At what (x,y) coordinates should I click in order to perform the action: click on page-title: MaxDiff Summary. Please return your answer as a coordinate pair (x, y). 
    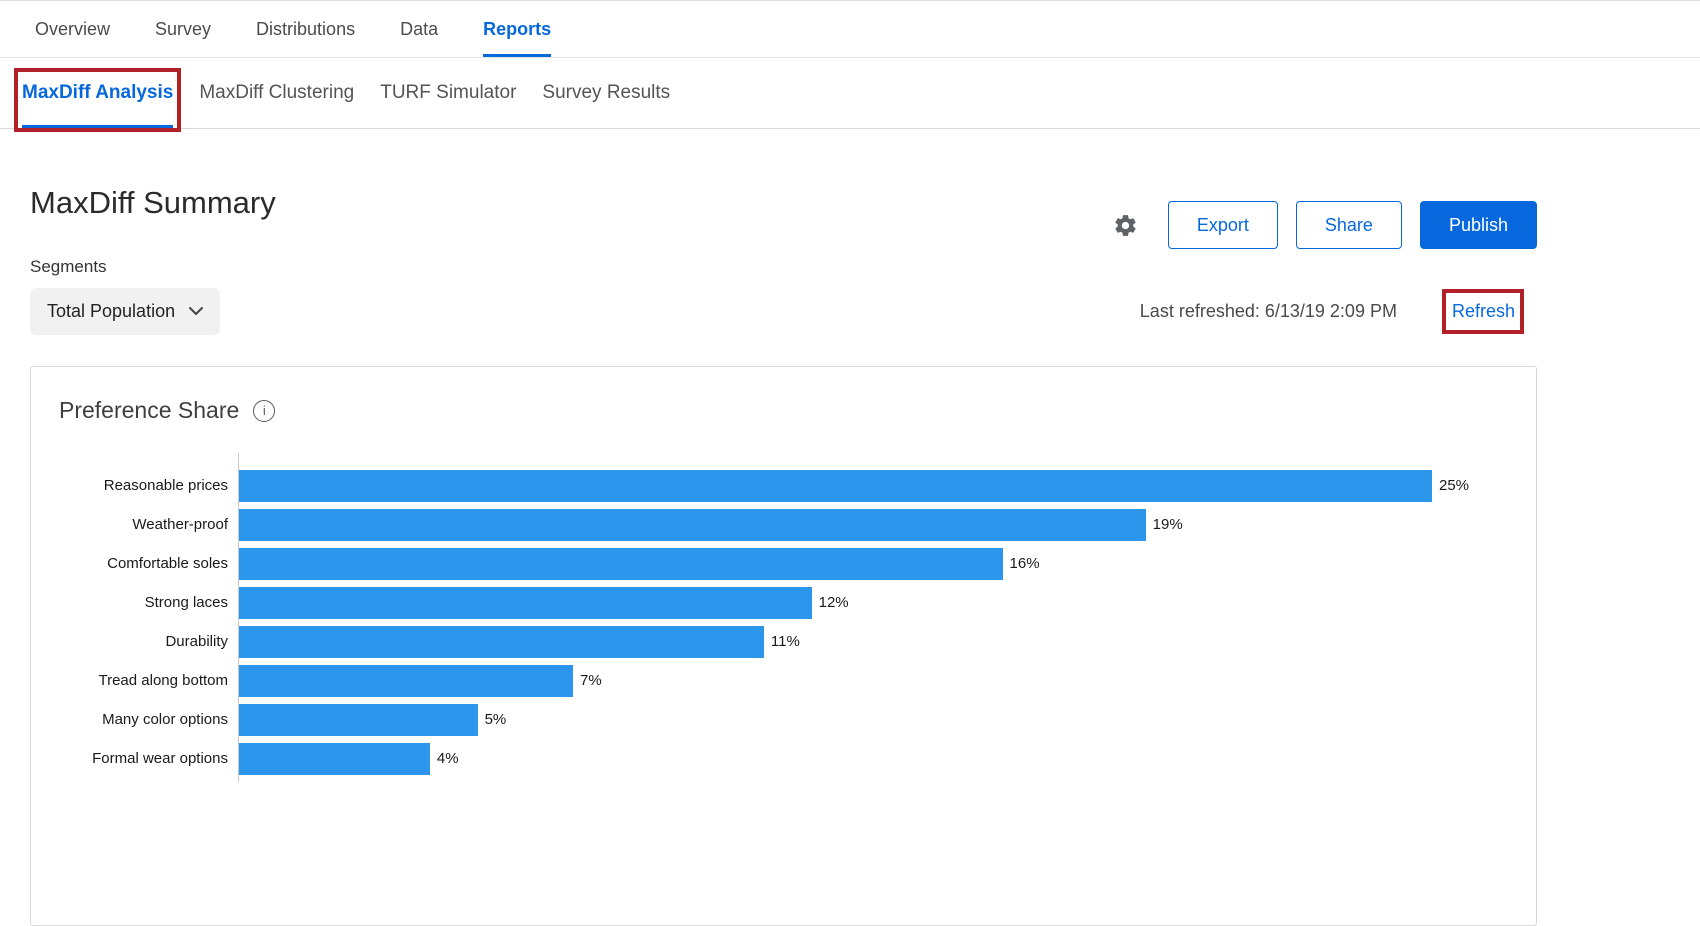
    Looking at the image, I should click on (153, 202).